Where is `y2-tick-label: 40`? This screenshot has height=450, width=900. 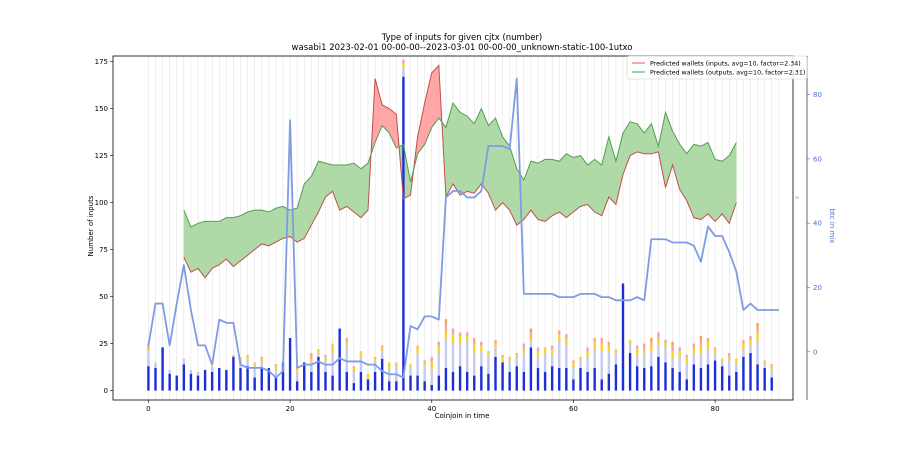 y2-tick-label: 40 is located at coordinates (817, 224).